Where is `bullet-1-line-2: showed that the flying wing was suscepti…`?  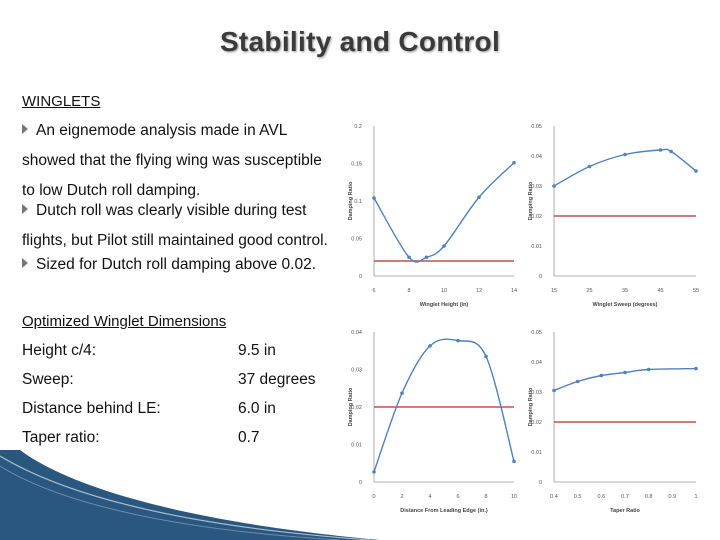
bullet-1-line-2: showed that the flying wing was suscepti… is located at coordinates (172, 160).